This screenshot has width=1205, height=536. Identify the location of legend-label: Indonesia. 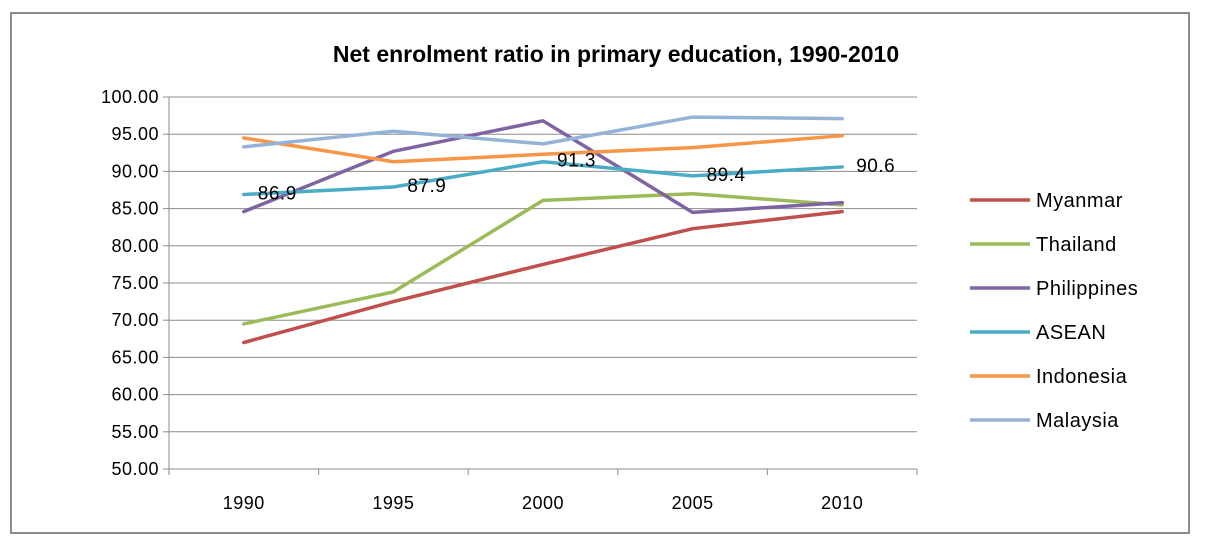
(1082, 377).